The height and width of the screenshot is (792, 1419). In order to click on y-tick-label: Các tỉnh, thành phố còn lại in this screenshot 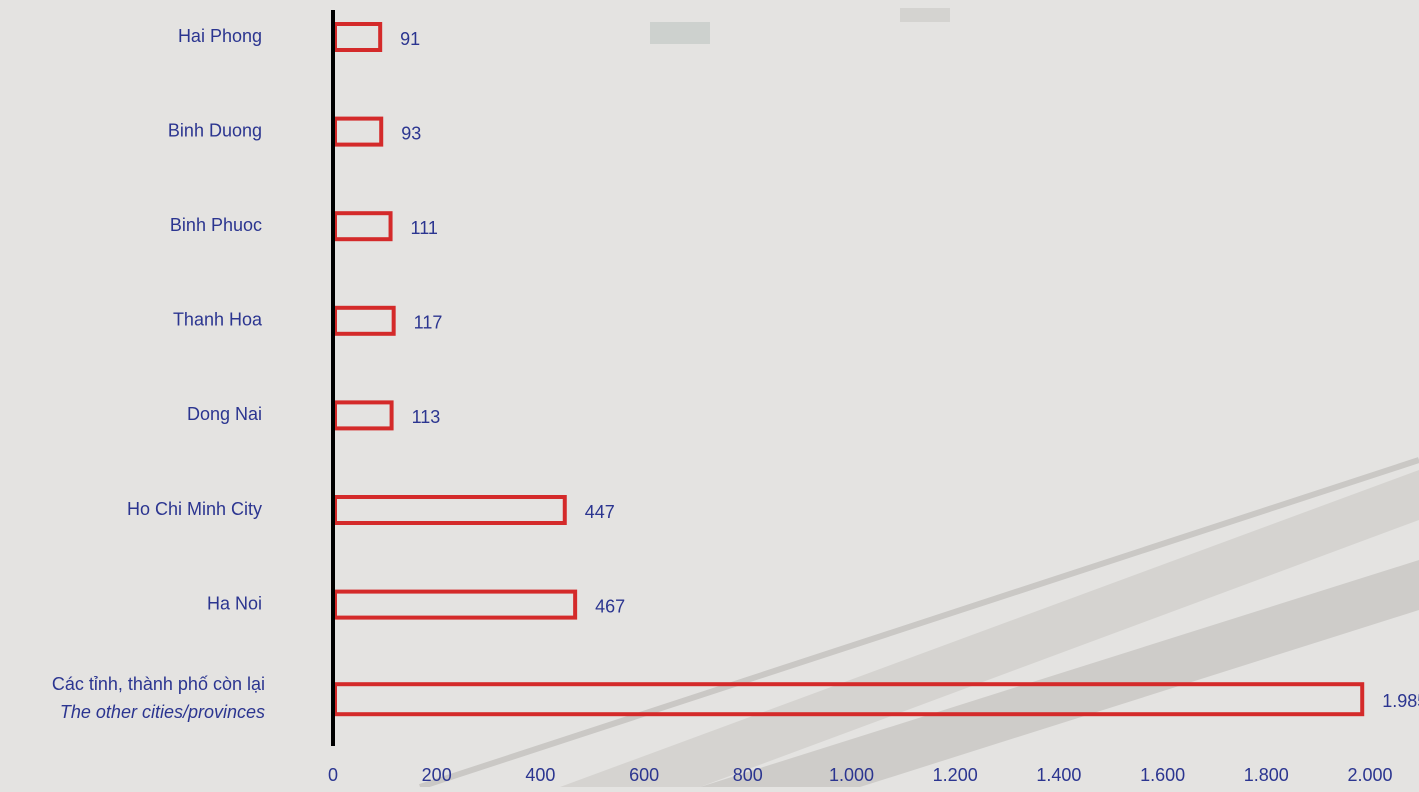, I will do `click(158, 684)`.